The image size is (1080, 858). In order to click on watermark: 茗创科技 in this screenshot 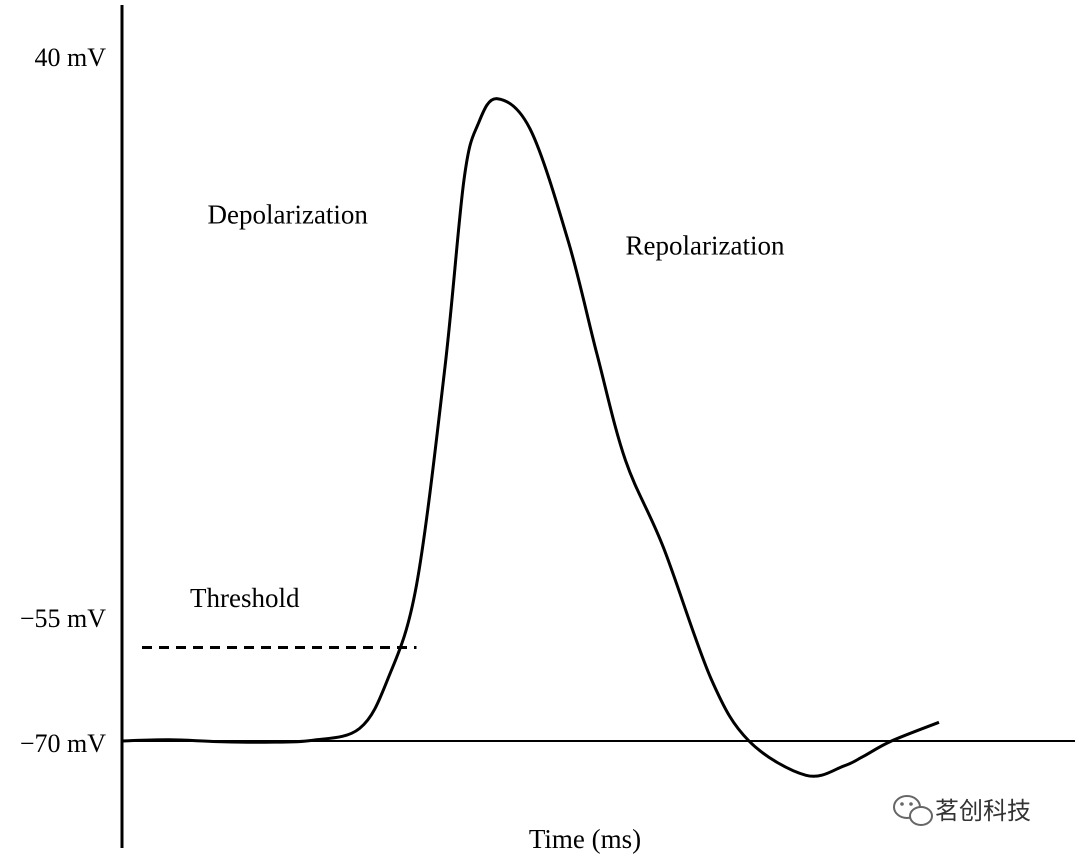, I will do `click(962, 810)`.